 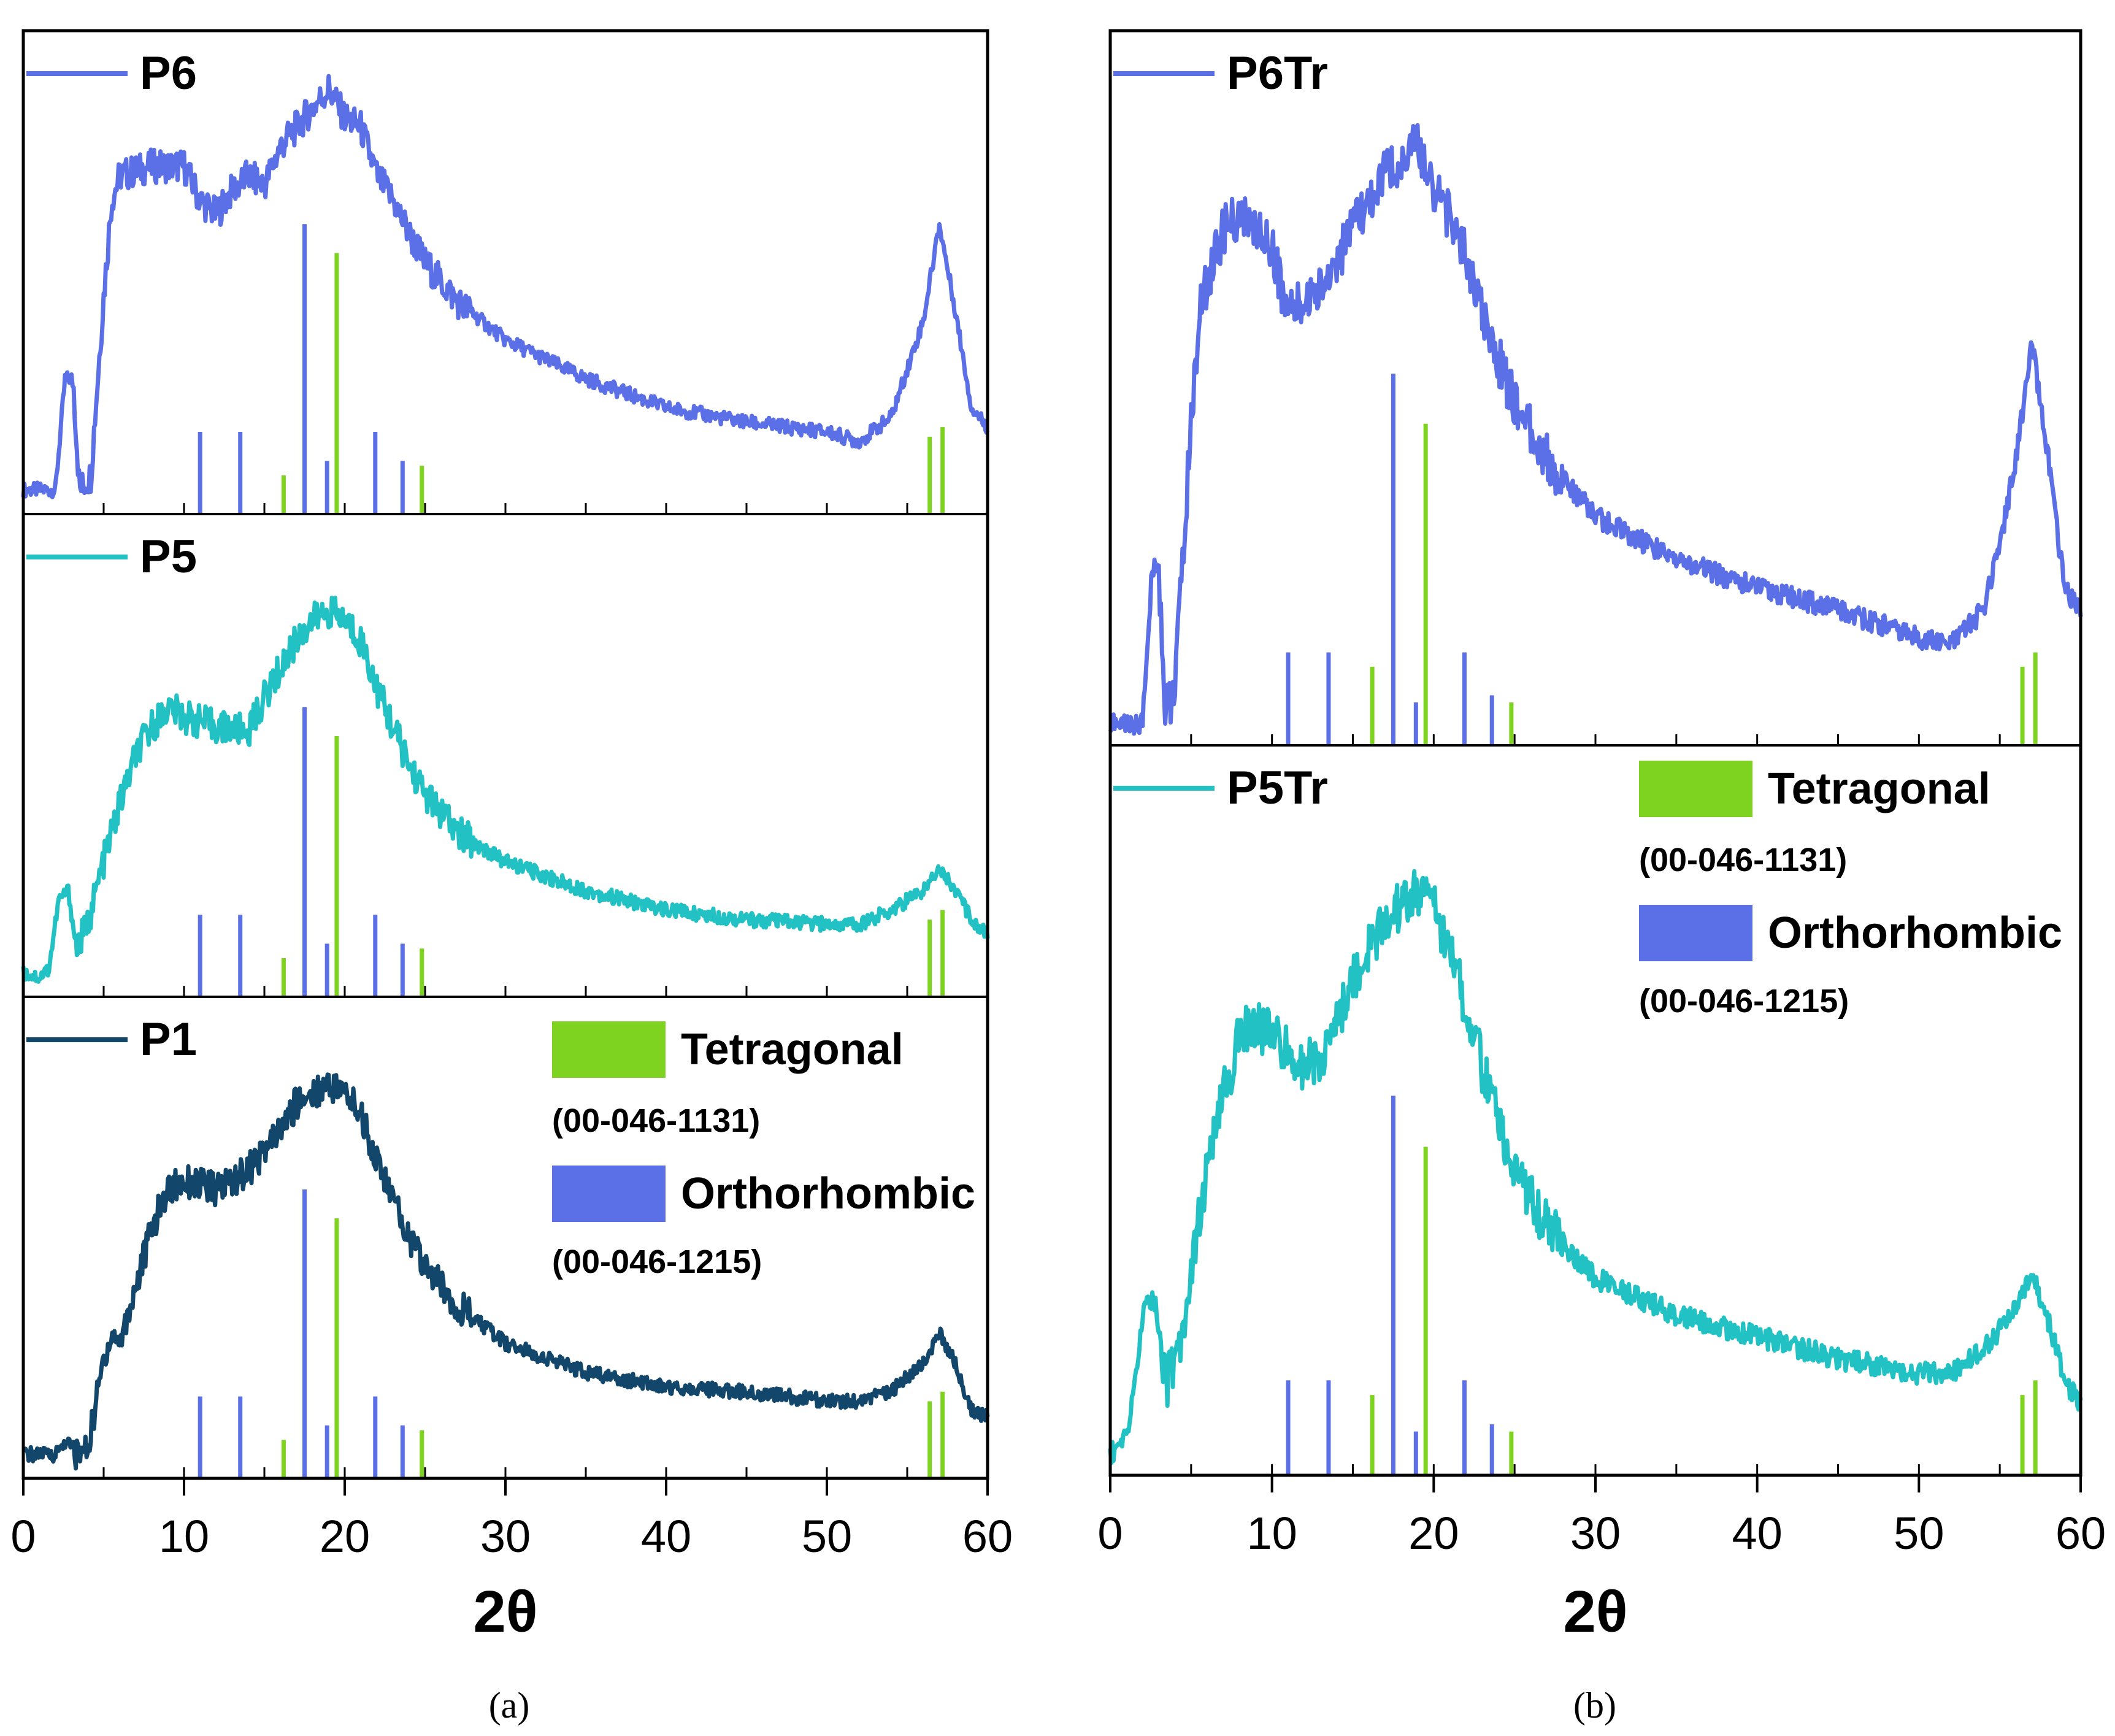 What do you see at coordinates (1744, 1001) in the screenshot?
I see `legend-b-orthorhombic-code: (00-046-1215)` at bounding box center [1744, 1001].